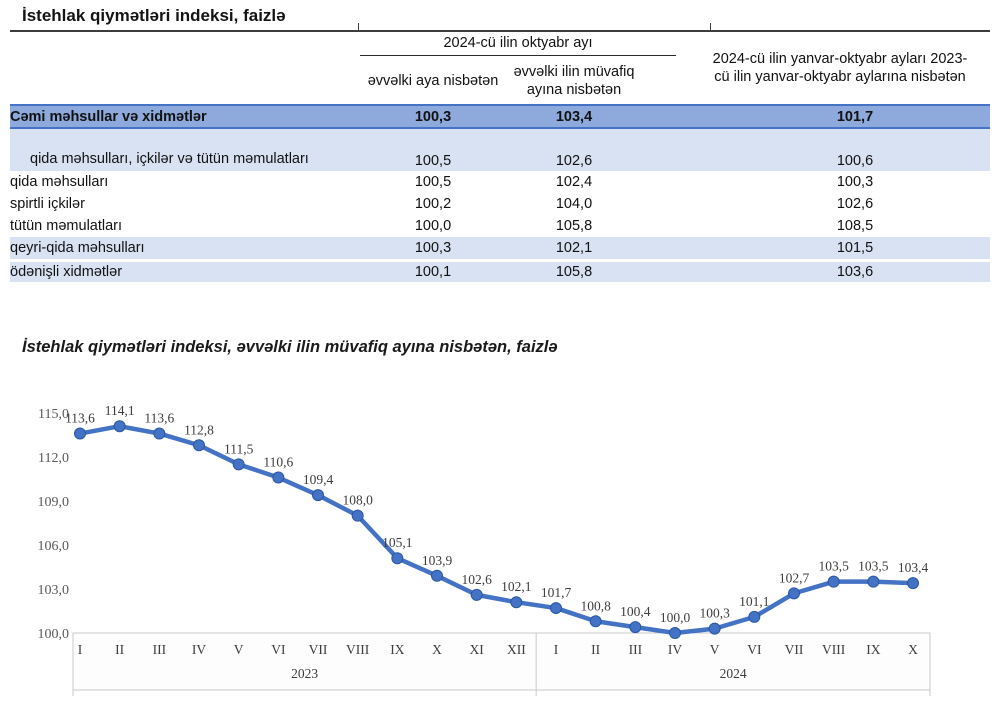 Image resolution: width=1000 pixels, height=723 pixels. What do you see at coordinates (433, 80) in the screenshot?
I see `header-prev-month: əvvəlki aya nisbətən` at bounding box center [433, 80].